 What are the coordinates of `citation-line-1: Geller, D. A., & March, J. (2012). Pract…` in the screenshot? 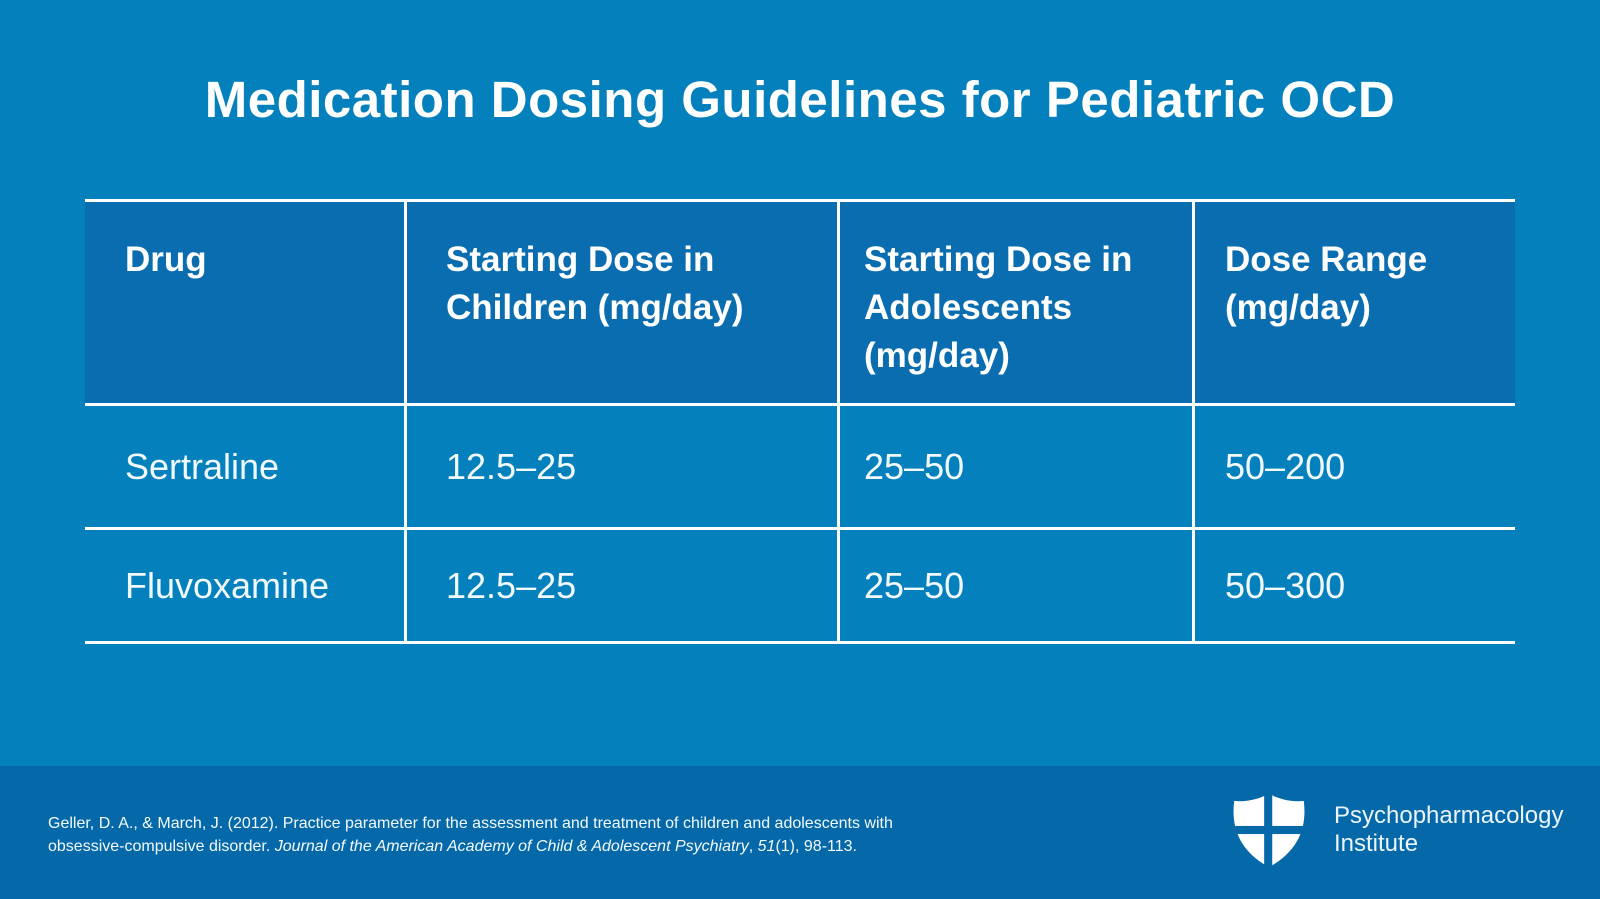 It's located at (470, 823).